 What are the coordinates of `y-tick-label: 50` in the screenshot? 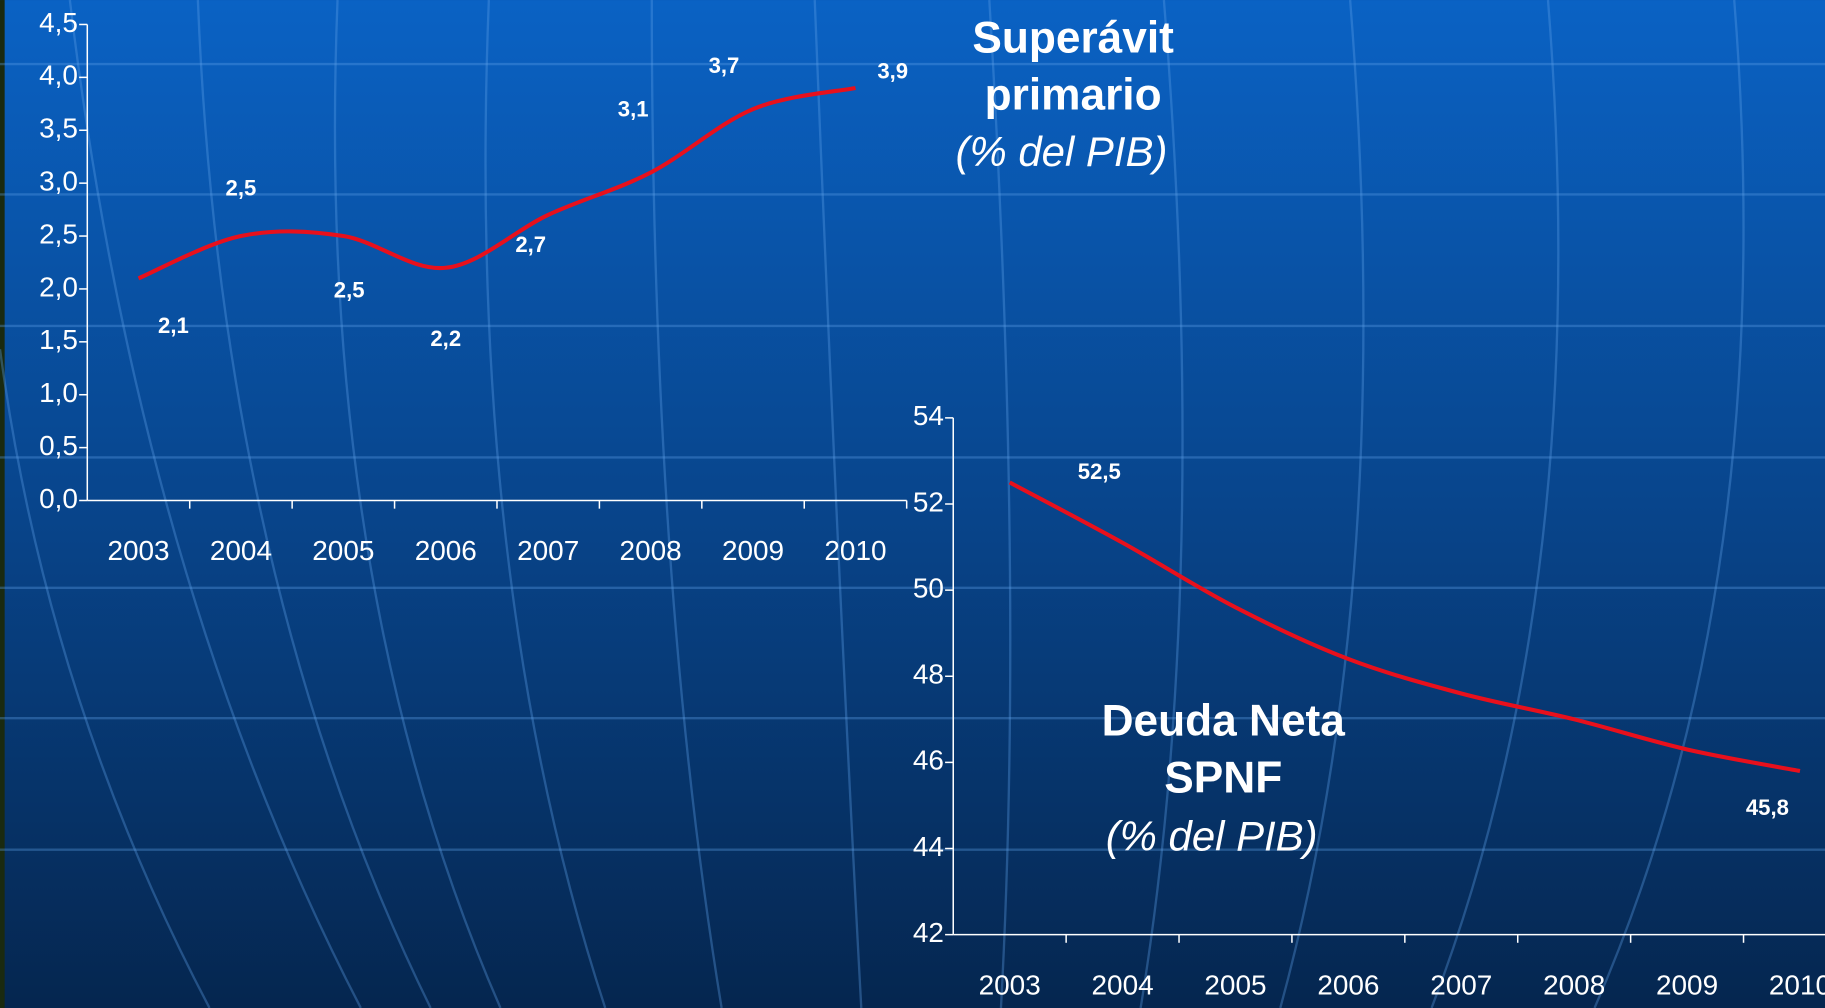 It's located at (928, 588).